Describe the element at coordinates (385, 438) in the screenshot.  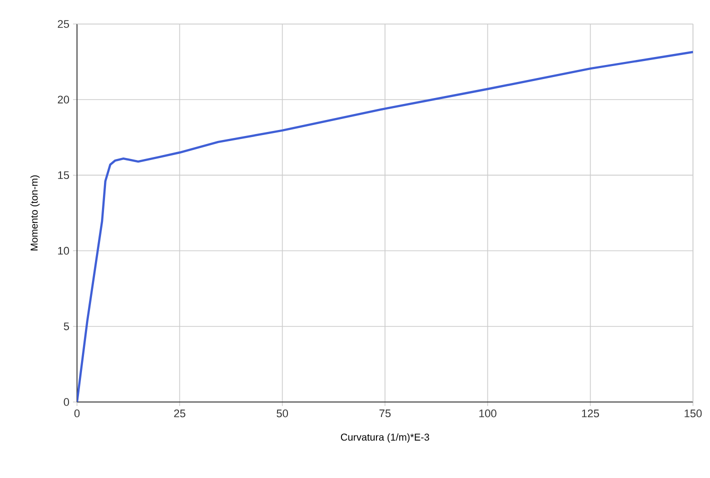
I see `x-axis-title: Curvatura (1/m)*E-3` at that location.